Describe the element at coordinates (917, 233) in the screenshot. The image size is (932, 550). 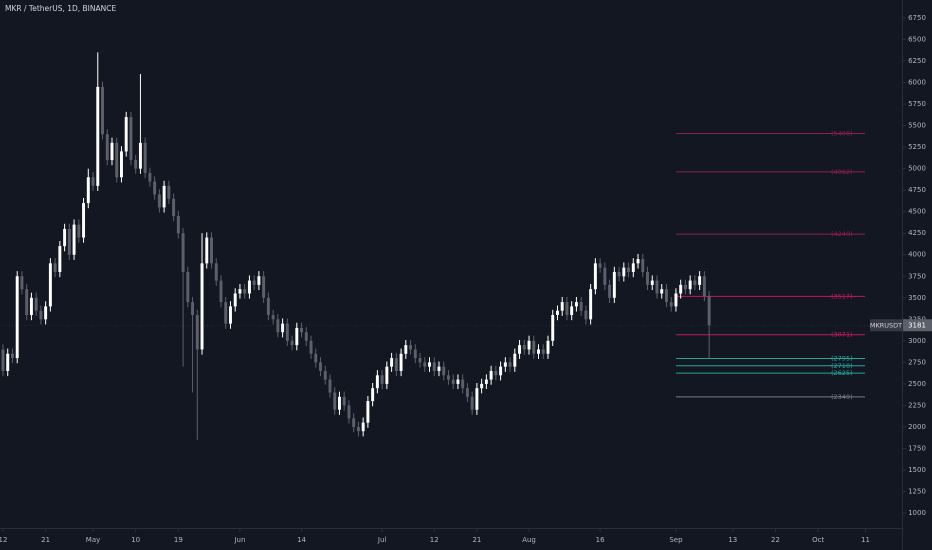
I see `y-tick-label: 4250` at that location.